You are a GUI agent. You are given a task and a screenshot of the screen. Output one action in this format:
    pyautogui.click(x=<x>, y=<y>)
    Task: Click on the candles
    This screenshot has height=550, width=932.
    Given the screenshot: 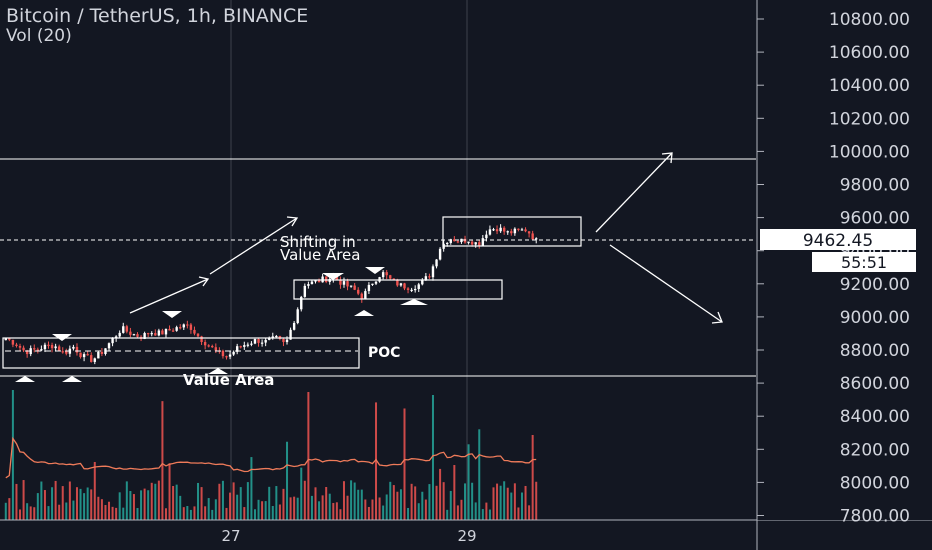 What is the action you would take?
    pyautogui.click(x=271, y=294)
    